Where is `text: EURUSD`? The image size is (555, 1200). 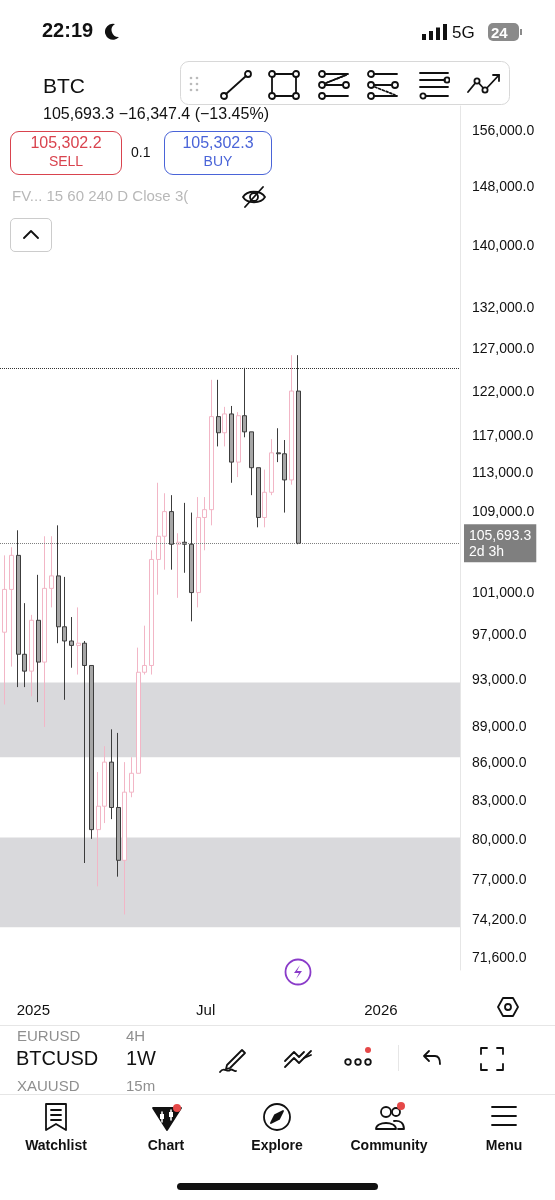
text: EURUSD is located at coordinates (49, 1035).